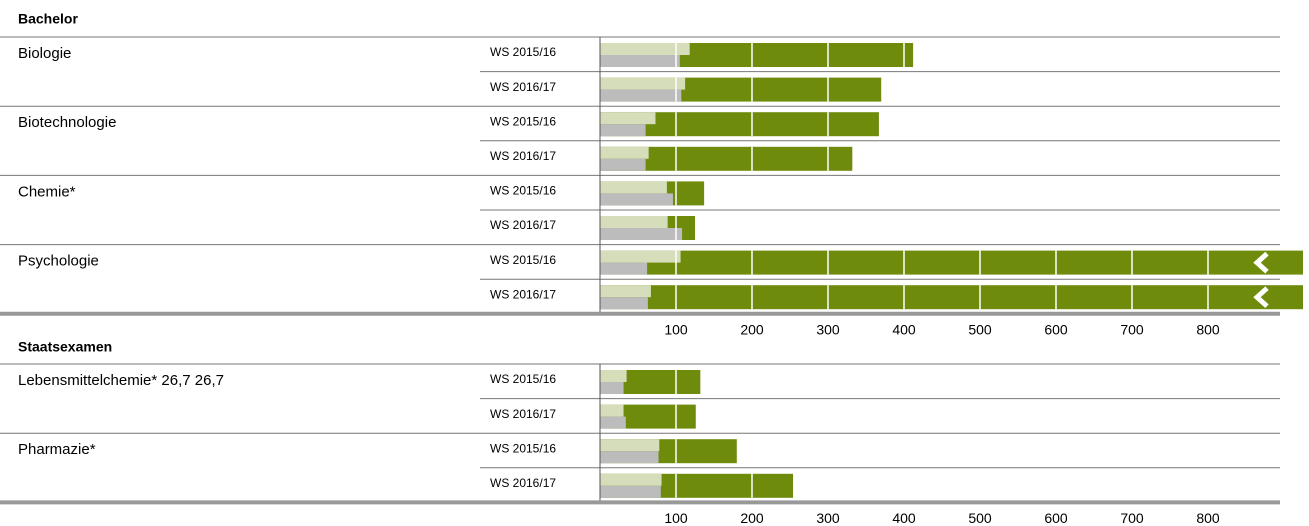  Describe the element at coordinates (58, 261) in the screenshot. I see `group-label: Psychologie` at that location.